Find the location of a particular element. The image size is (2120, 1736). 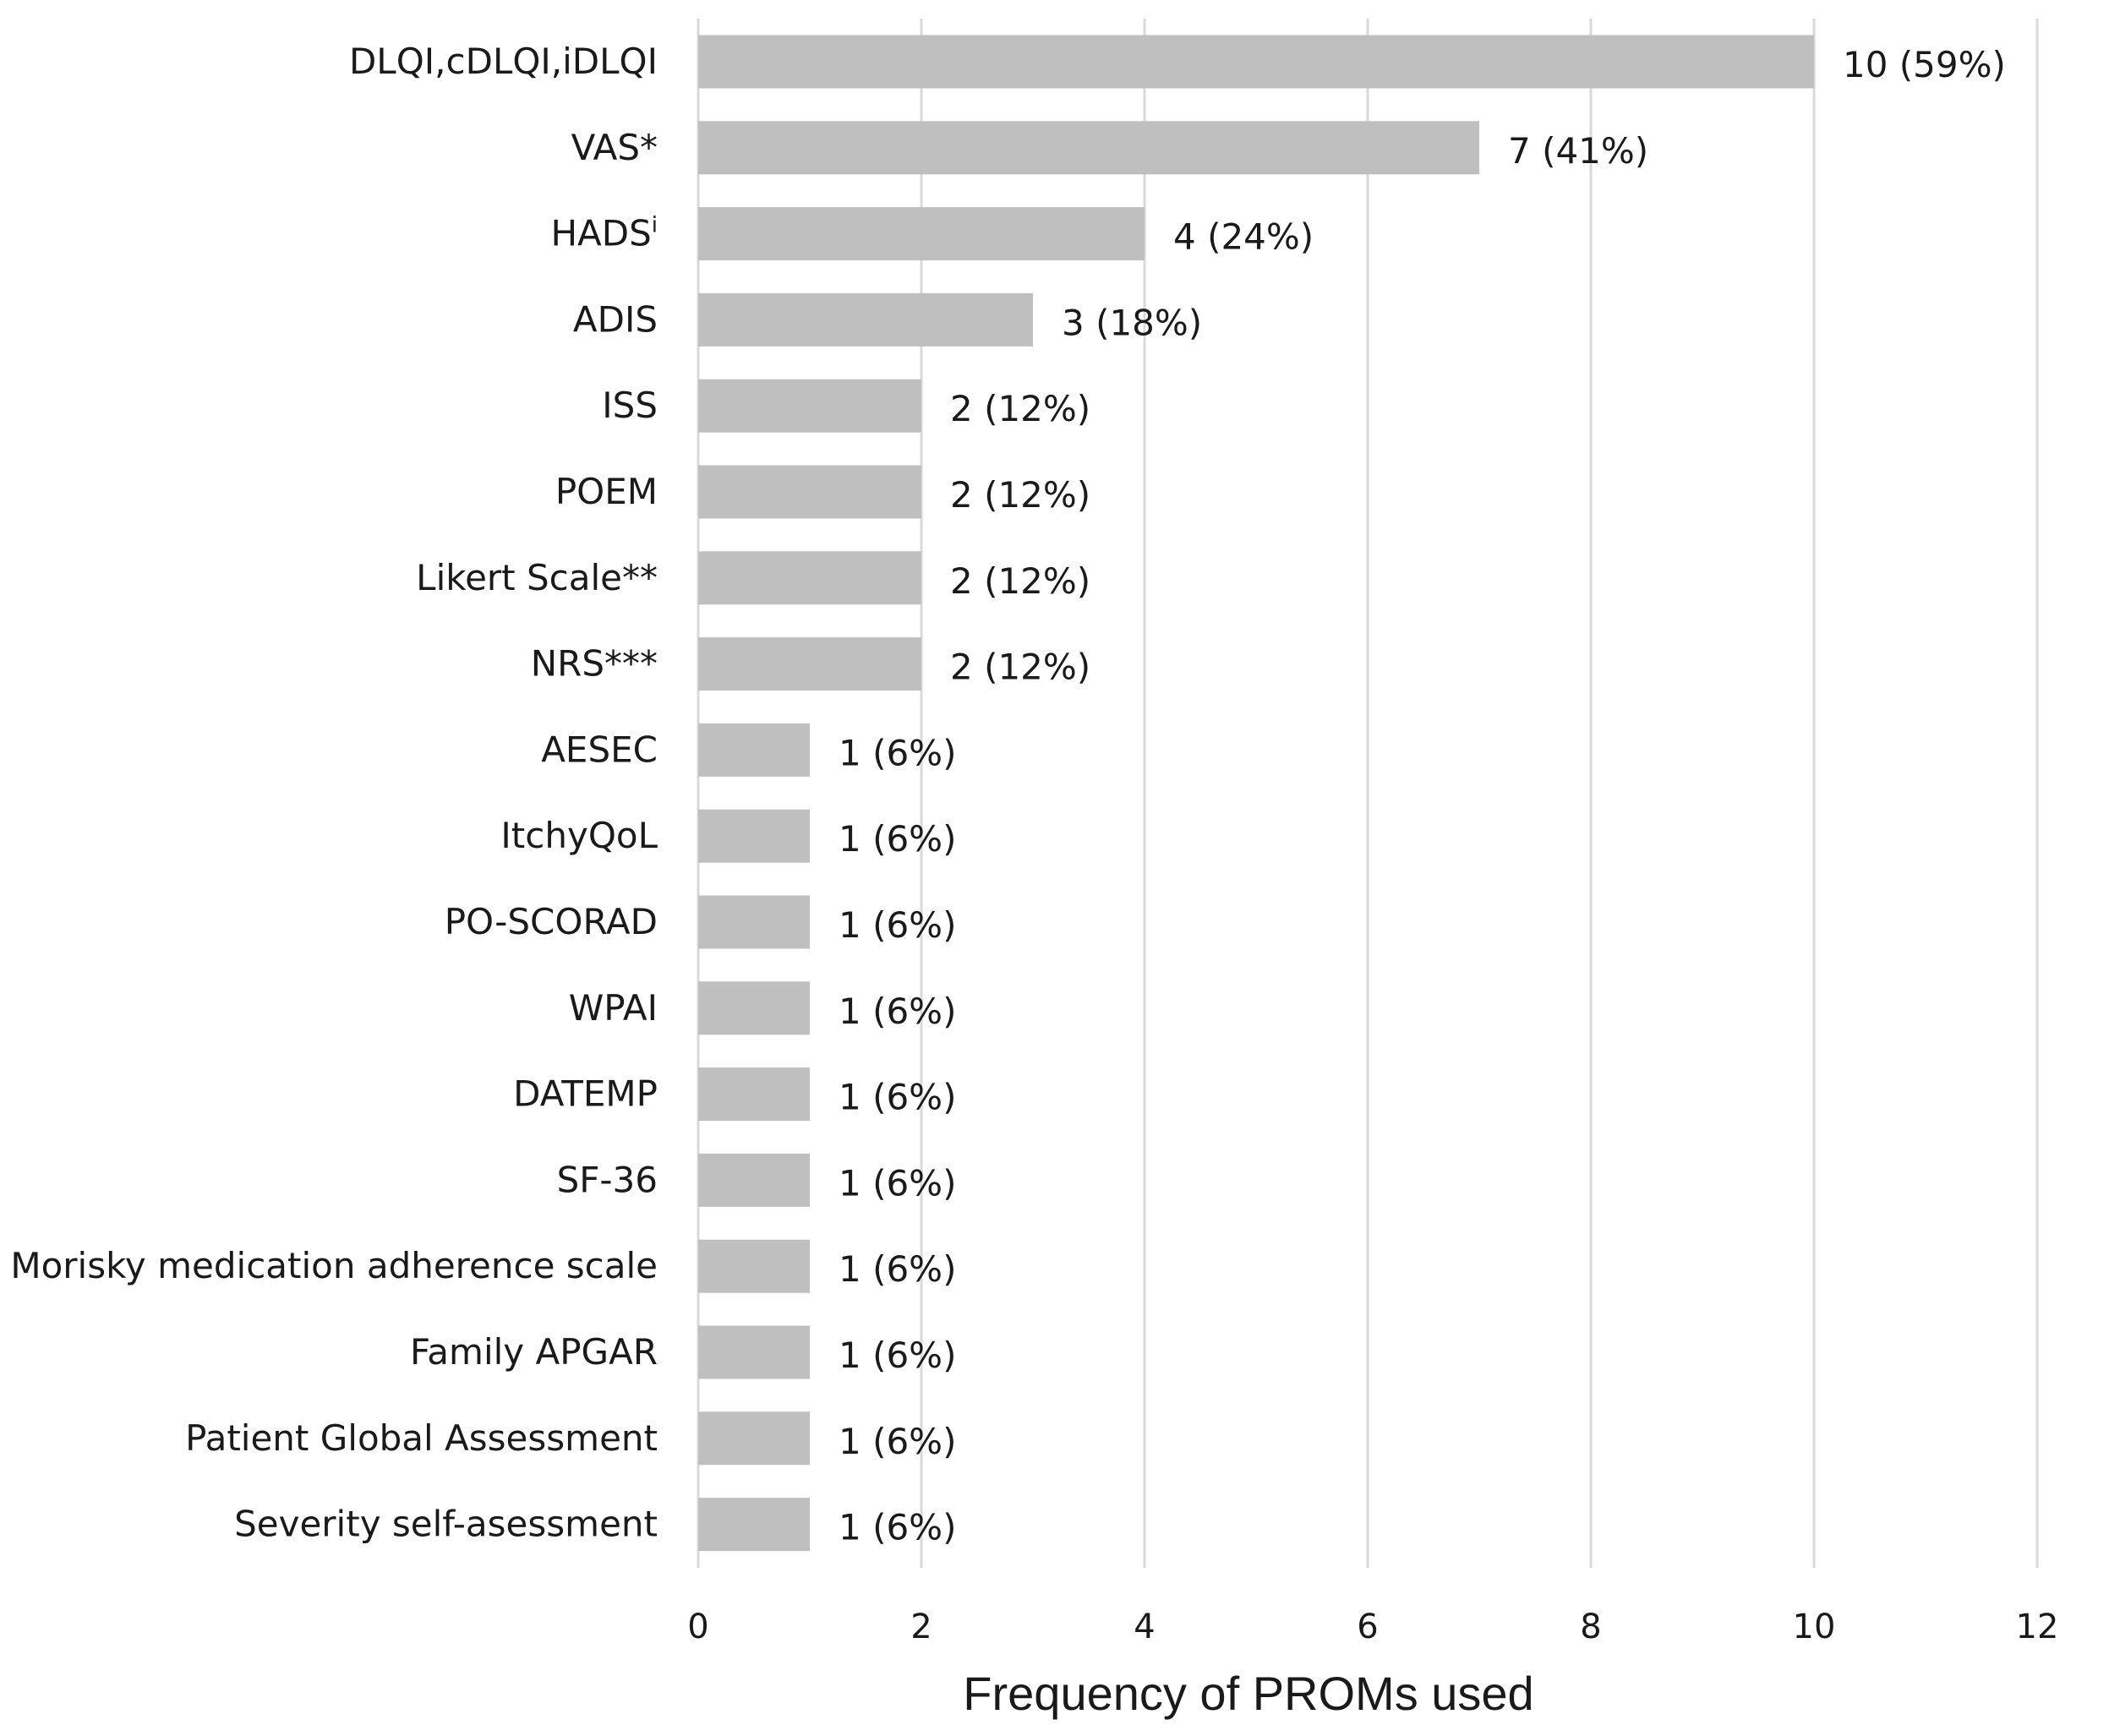

category-label-text: VAS* is located at coordinates (615, 147).